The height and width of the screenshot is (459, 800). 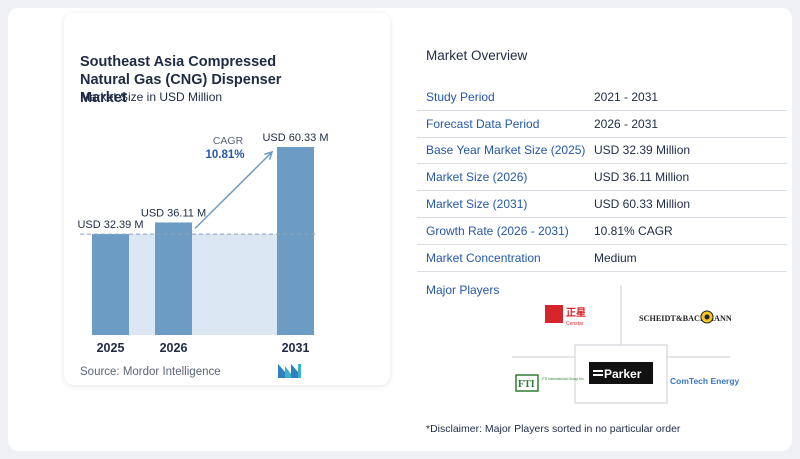 I want to click on row-label: Forecast Data Period, so click(x=483, y=123).